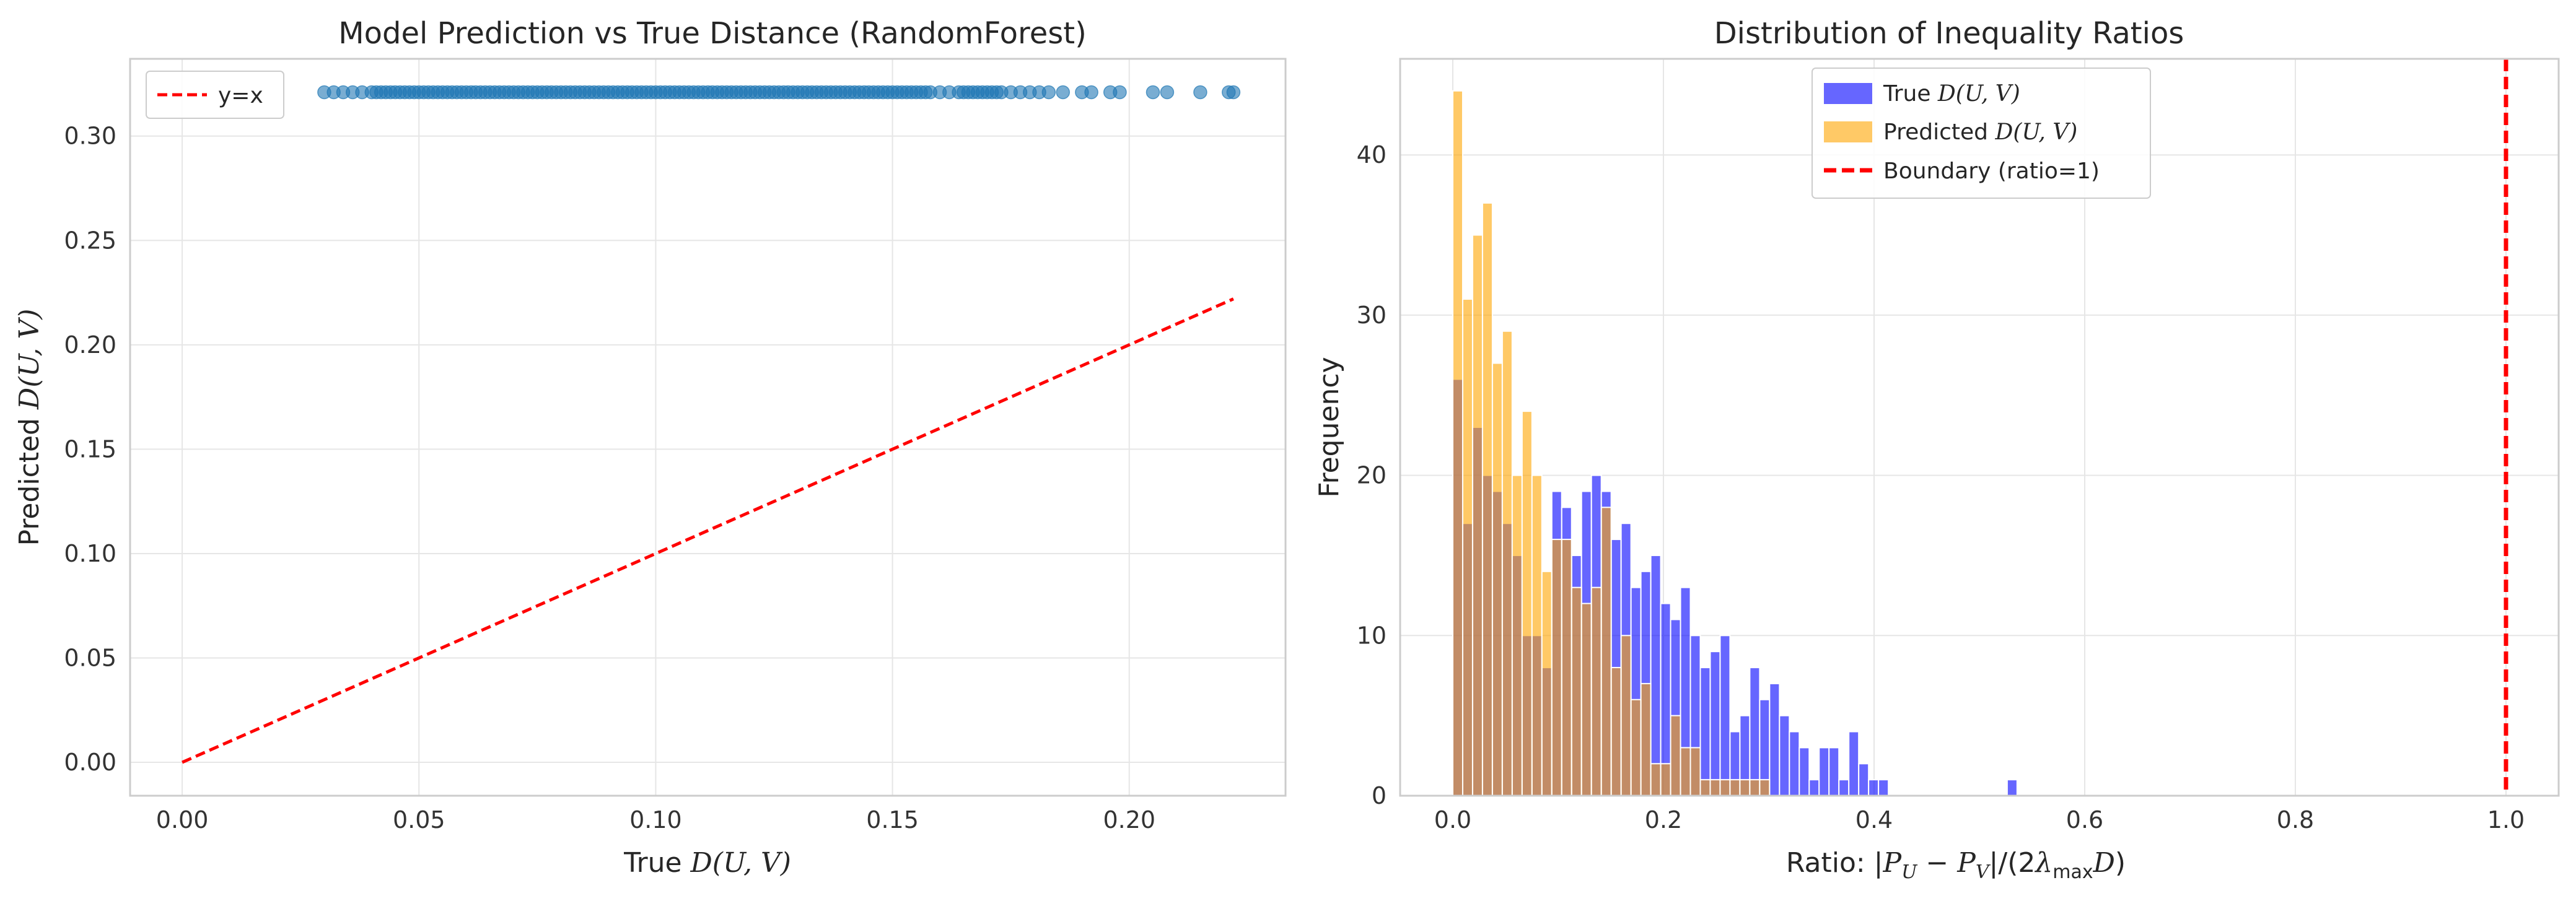 This screenshot has height=901, width=2576. Describe the element at coordinates (655, 820) in the screenshot. I see `left-x-tick-label: 0.10` at that location.